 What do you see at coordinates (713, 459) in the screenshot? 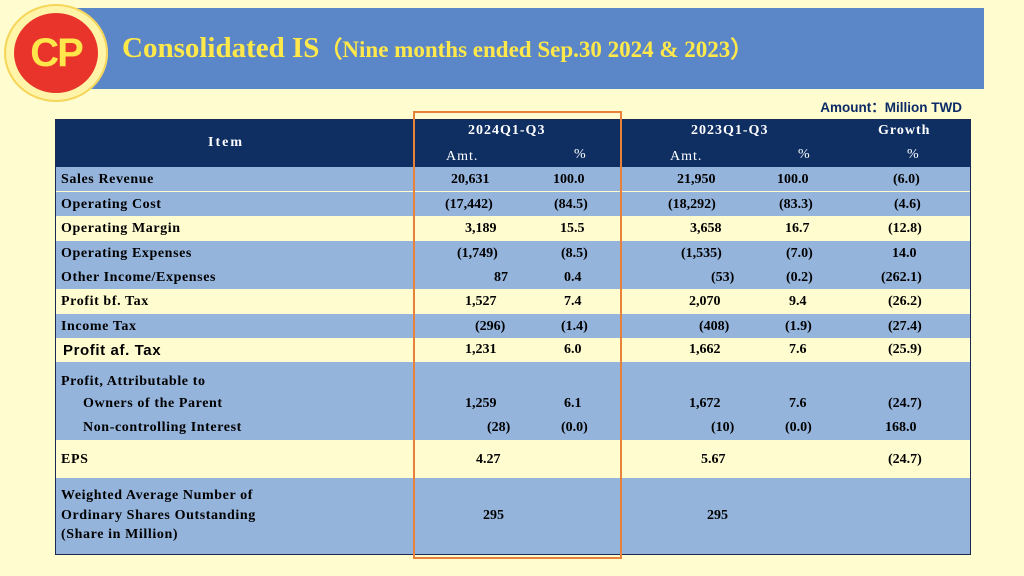
I see `amt-2023: 5.67` at bounding box center [713, 459].